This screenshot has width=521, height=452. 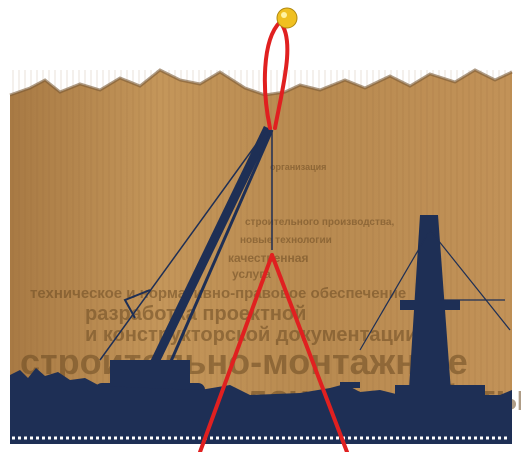 I want to click on push-pin, so click(x=287, y=18).